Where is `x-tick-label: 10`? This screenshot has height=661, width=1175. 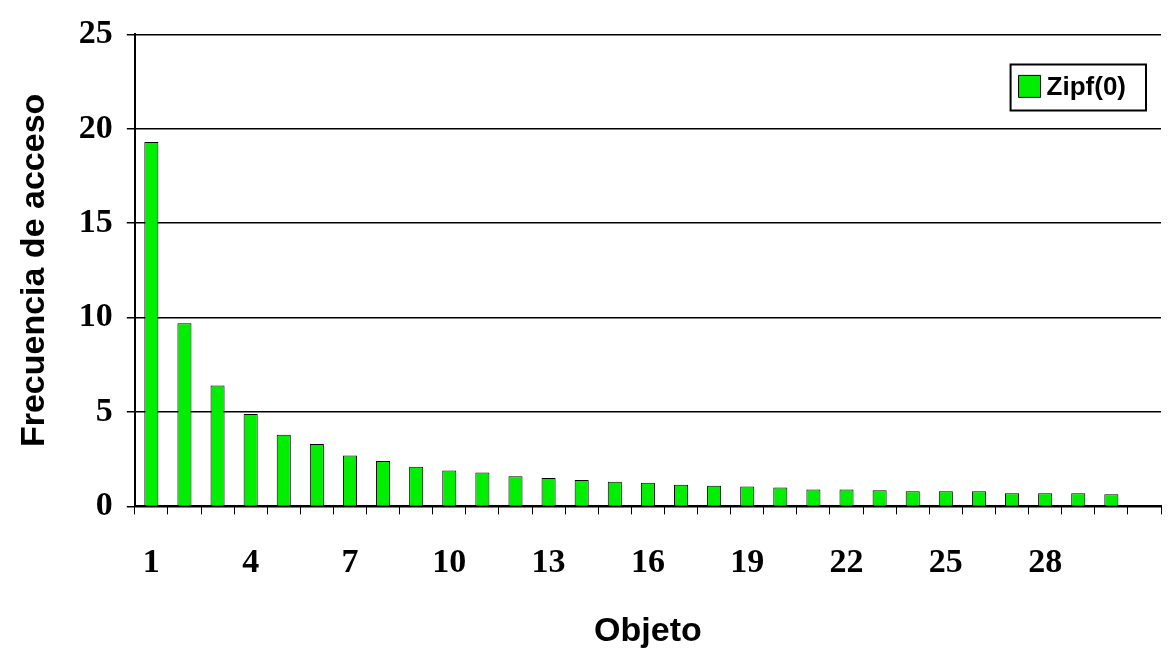
x-tick-label: 10 is located at coordinates (449, 560).